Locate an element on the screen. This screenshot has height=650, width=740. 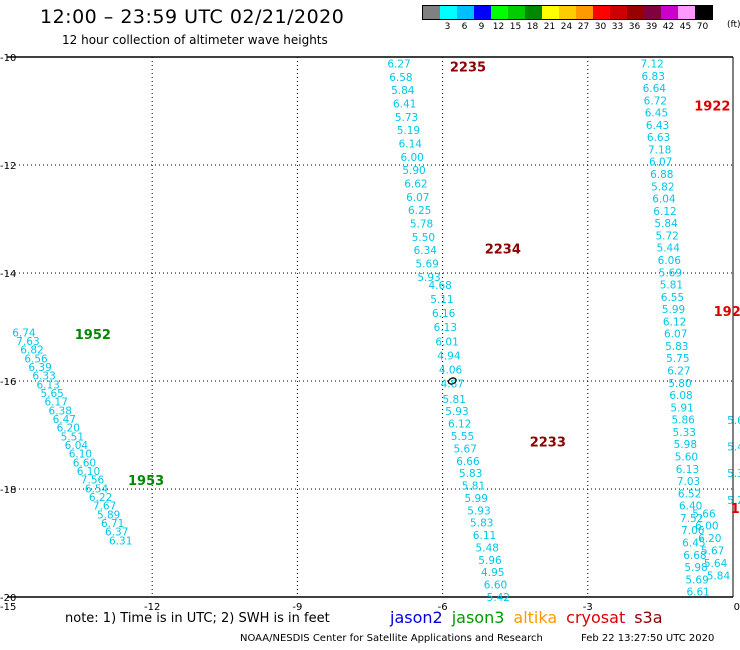
wave-height-value: 6.60 is located at coordinates (84, 463).